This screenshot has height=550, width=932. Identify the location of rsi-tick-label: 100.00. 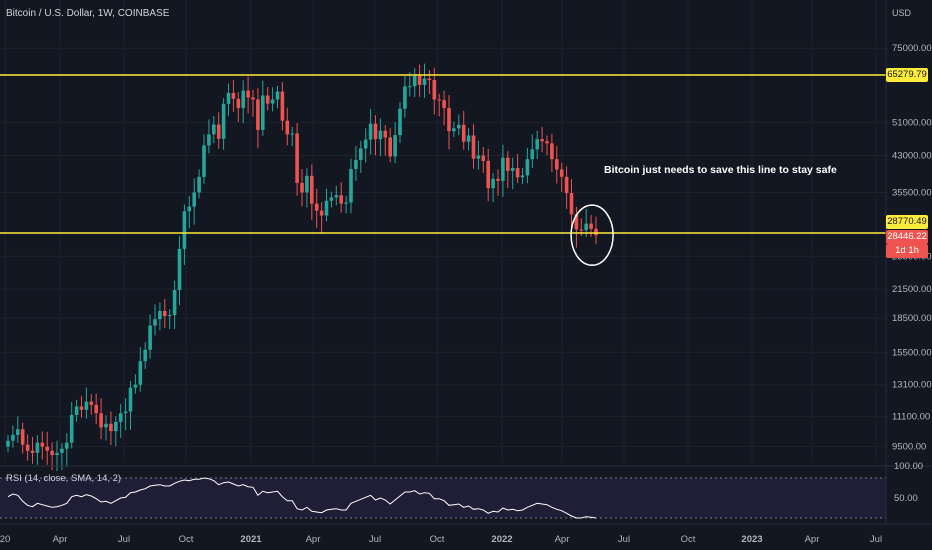
(908, 466).